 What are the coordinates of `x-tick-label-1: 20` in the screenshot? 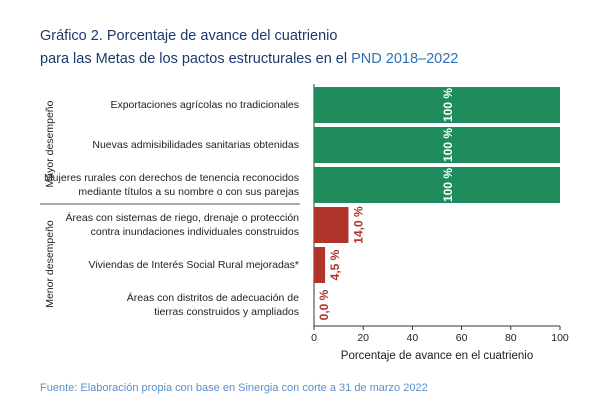 It's located at (363, 338).